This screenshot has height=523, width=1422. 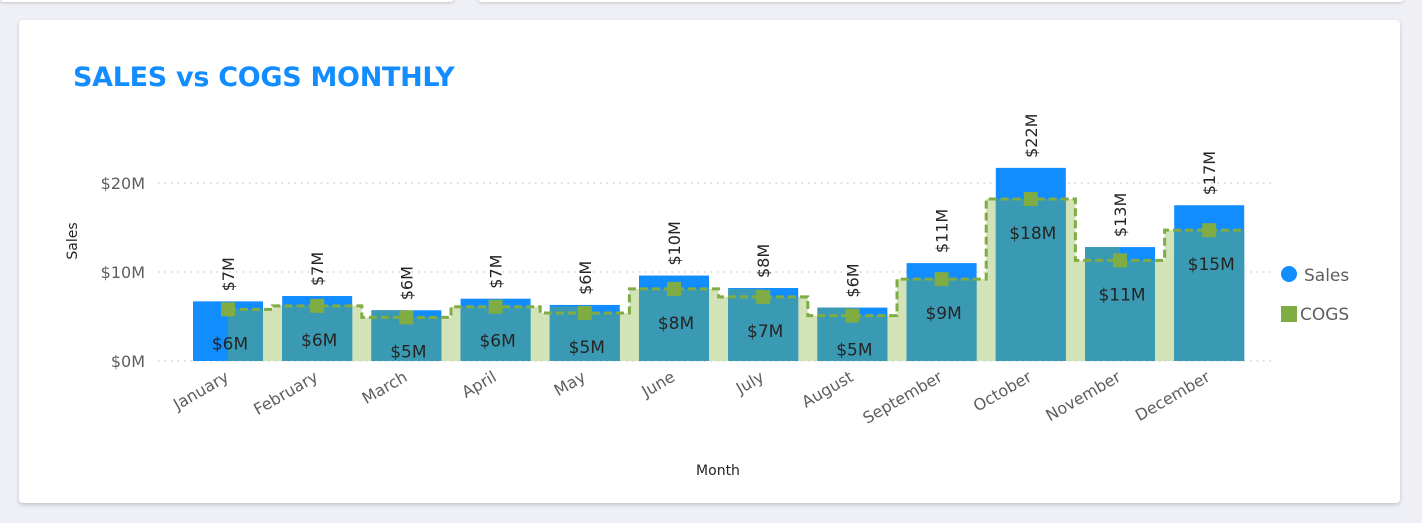 I want to click on x-tick-label: November, so click(x=1083, y=396).